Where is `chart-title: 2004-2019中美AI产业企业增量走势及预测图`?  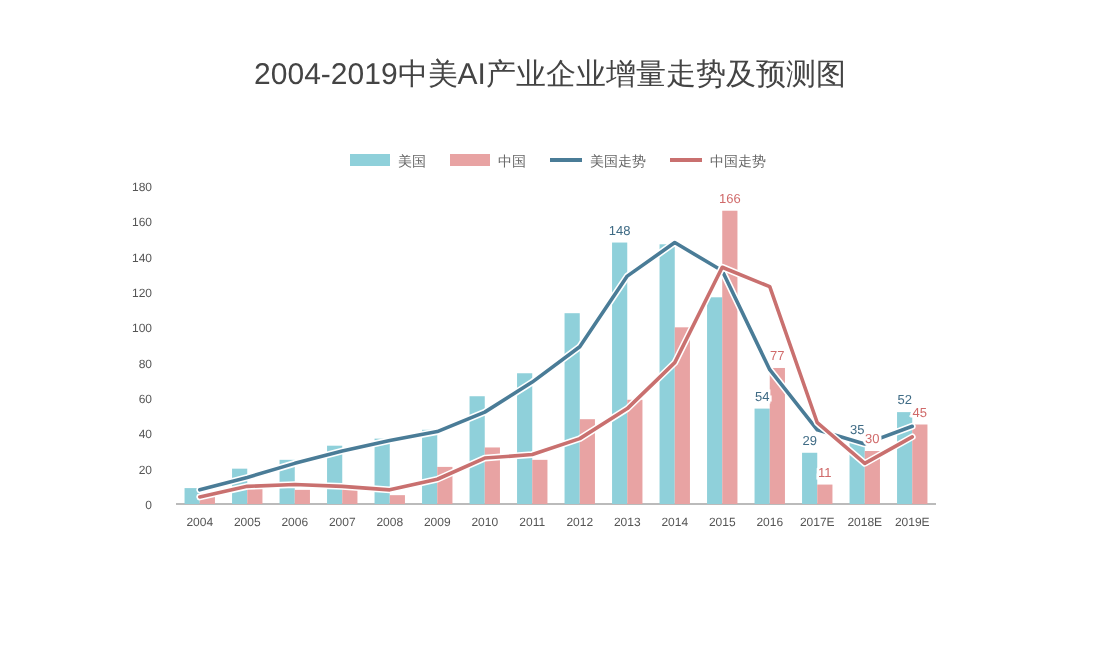
chart-title: 2004-2019中美AI产业企业增量走势及预测图 is located at coordinates (550, 75).